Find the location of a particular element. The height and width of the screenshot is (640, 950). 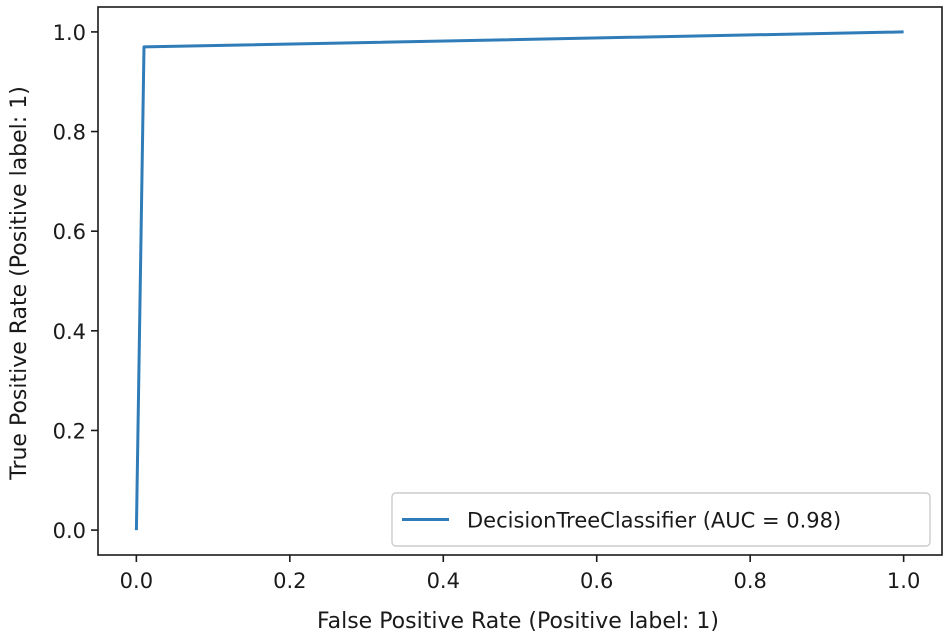

legend: DecisionTreeClassifier (AUC = 0.98) is located at coordinates (661, 519).